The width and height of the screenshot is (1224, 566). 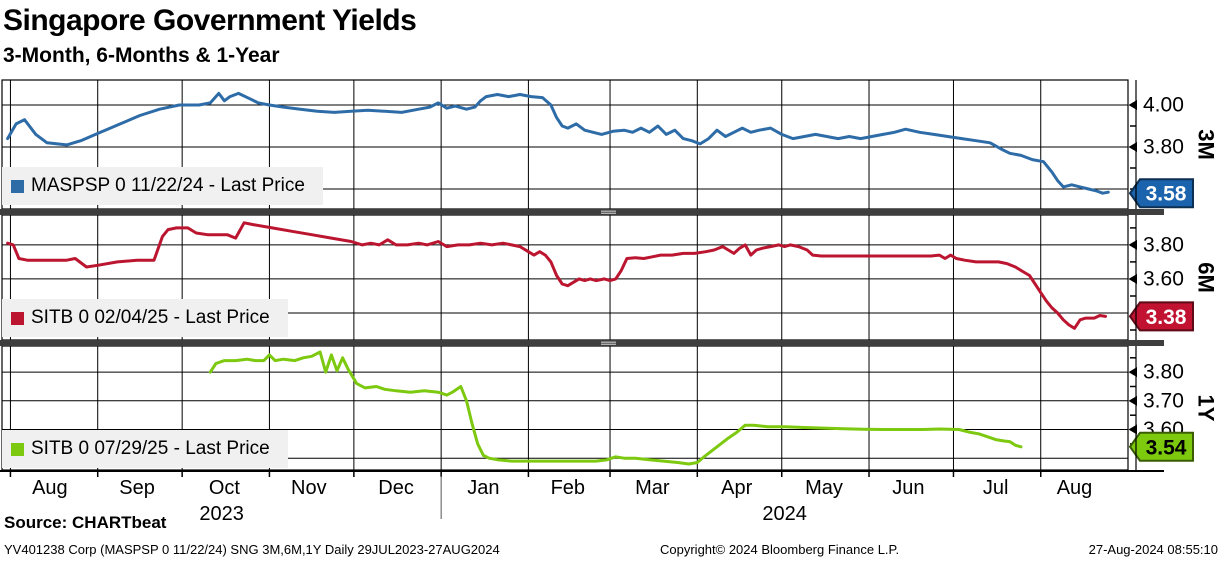 I want to click on legend-3m: MASPSP 0 11/22/24 - Last Price, so click(x=162, y=186).